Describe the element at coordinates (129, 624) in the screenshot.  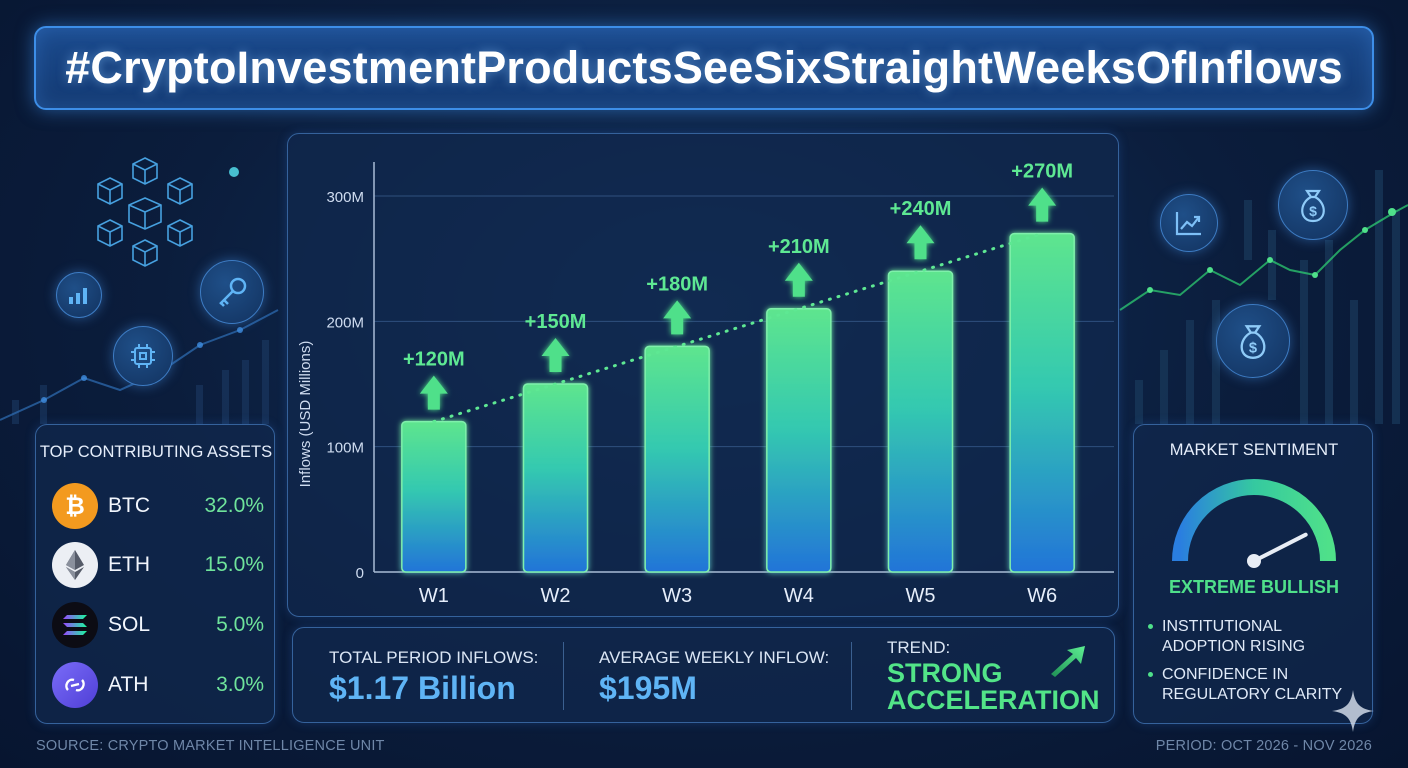
I see `asset-symbol: SOL` at that location.